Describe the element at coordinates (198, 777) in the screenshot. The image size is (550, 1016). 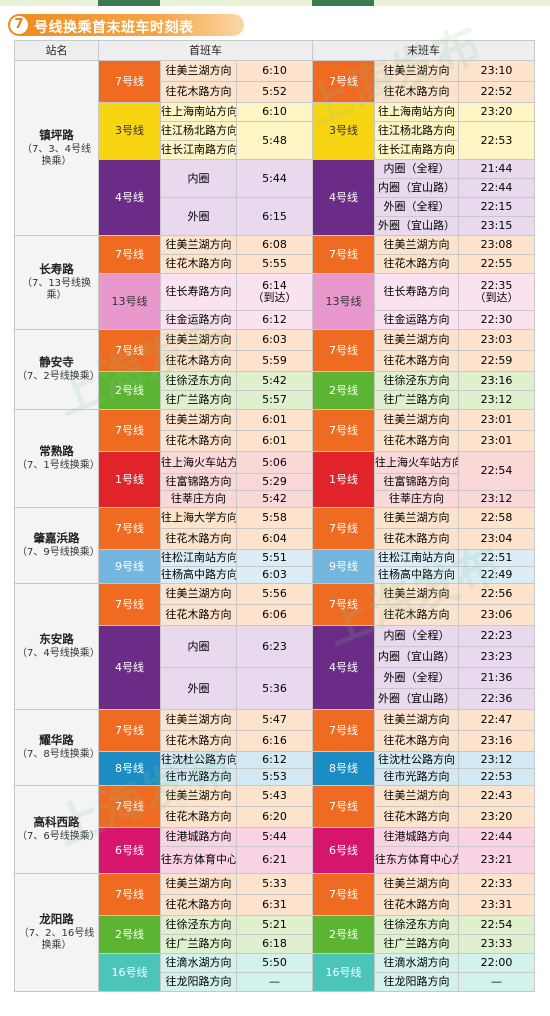
I see `first-train-direction: 往市光路方向` at that location.